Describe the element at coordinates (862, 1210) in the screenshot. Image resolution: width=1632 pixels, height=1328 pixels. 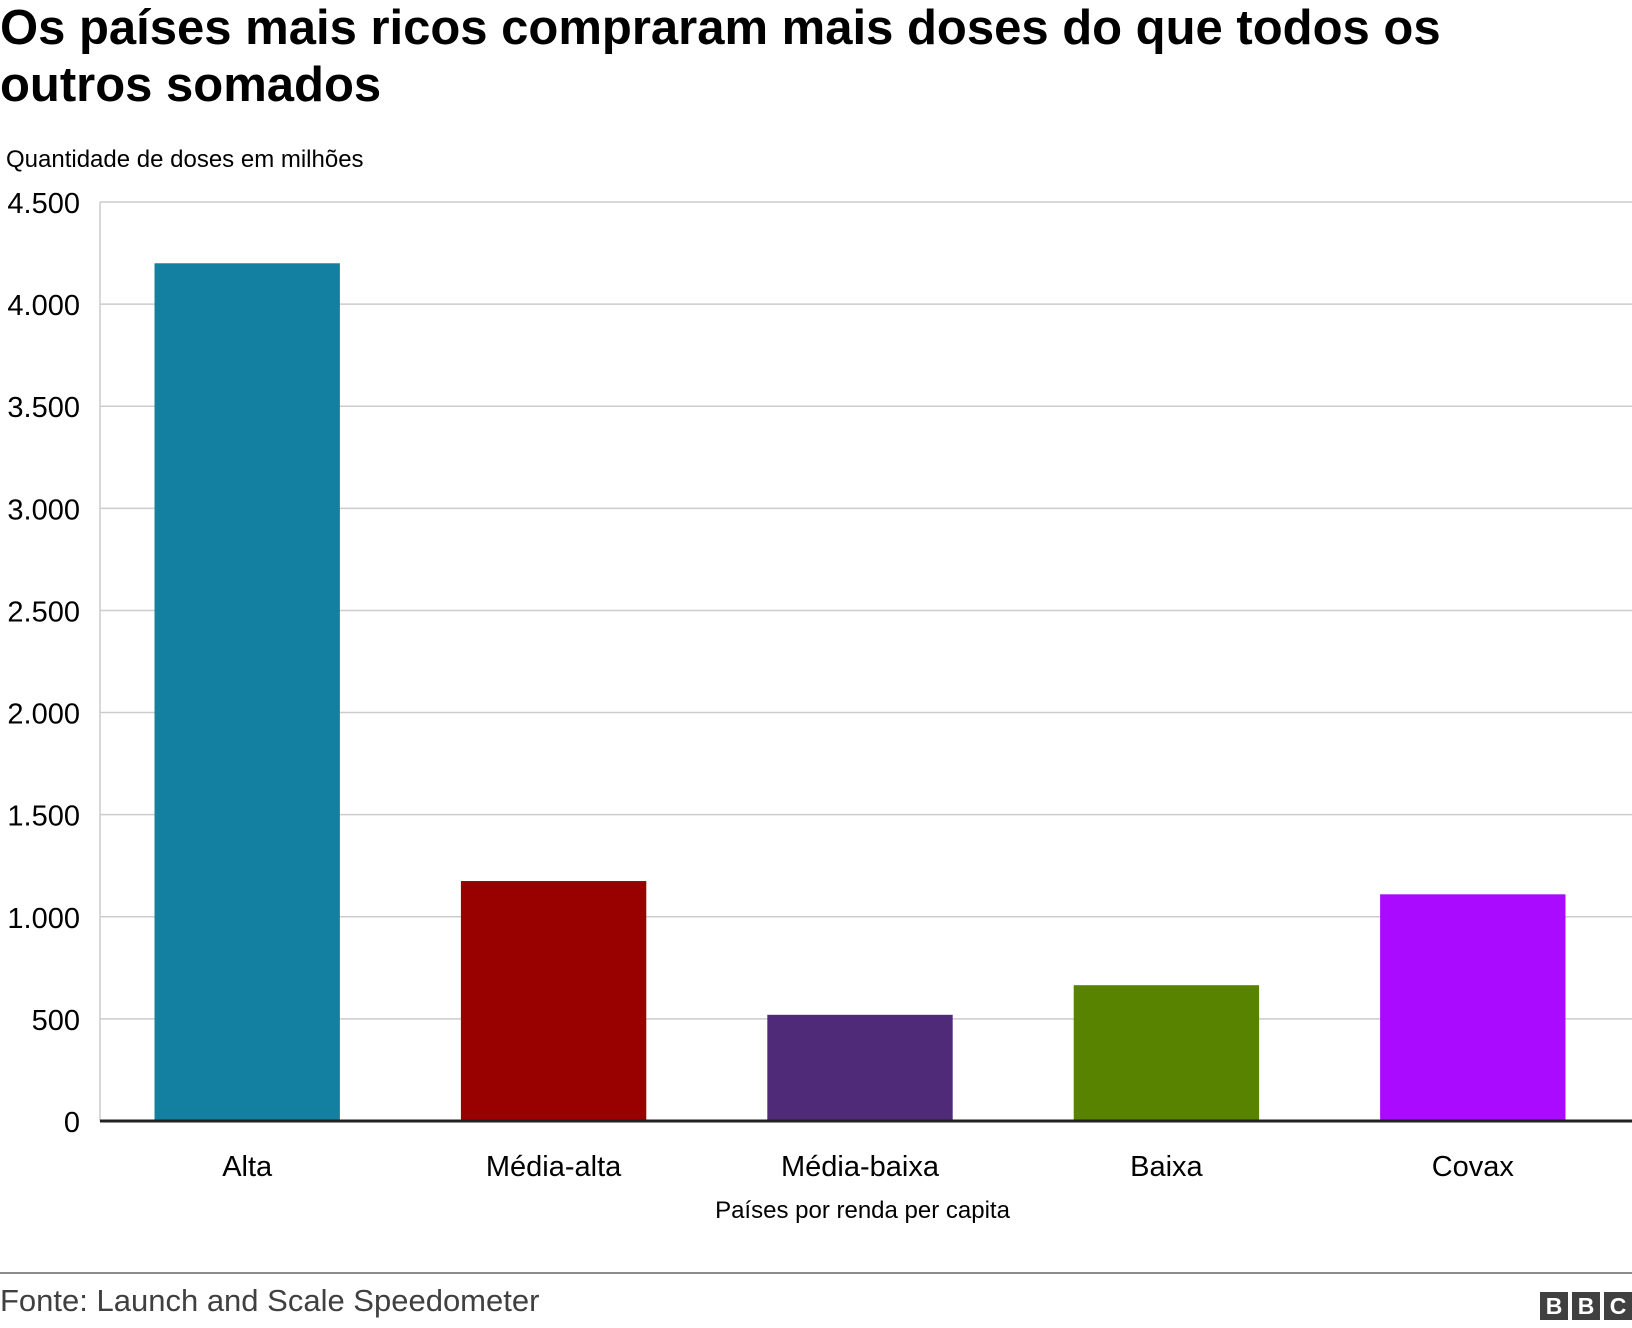
I see `x-axis-label: Países por renda per capita` at that location.